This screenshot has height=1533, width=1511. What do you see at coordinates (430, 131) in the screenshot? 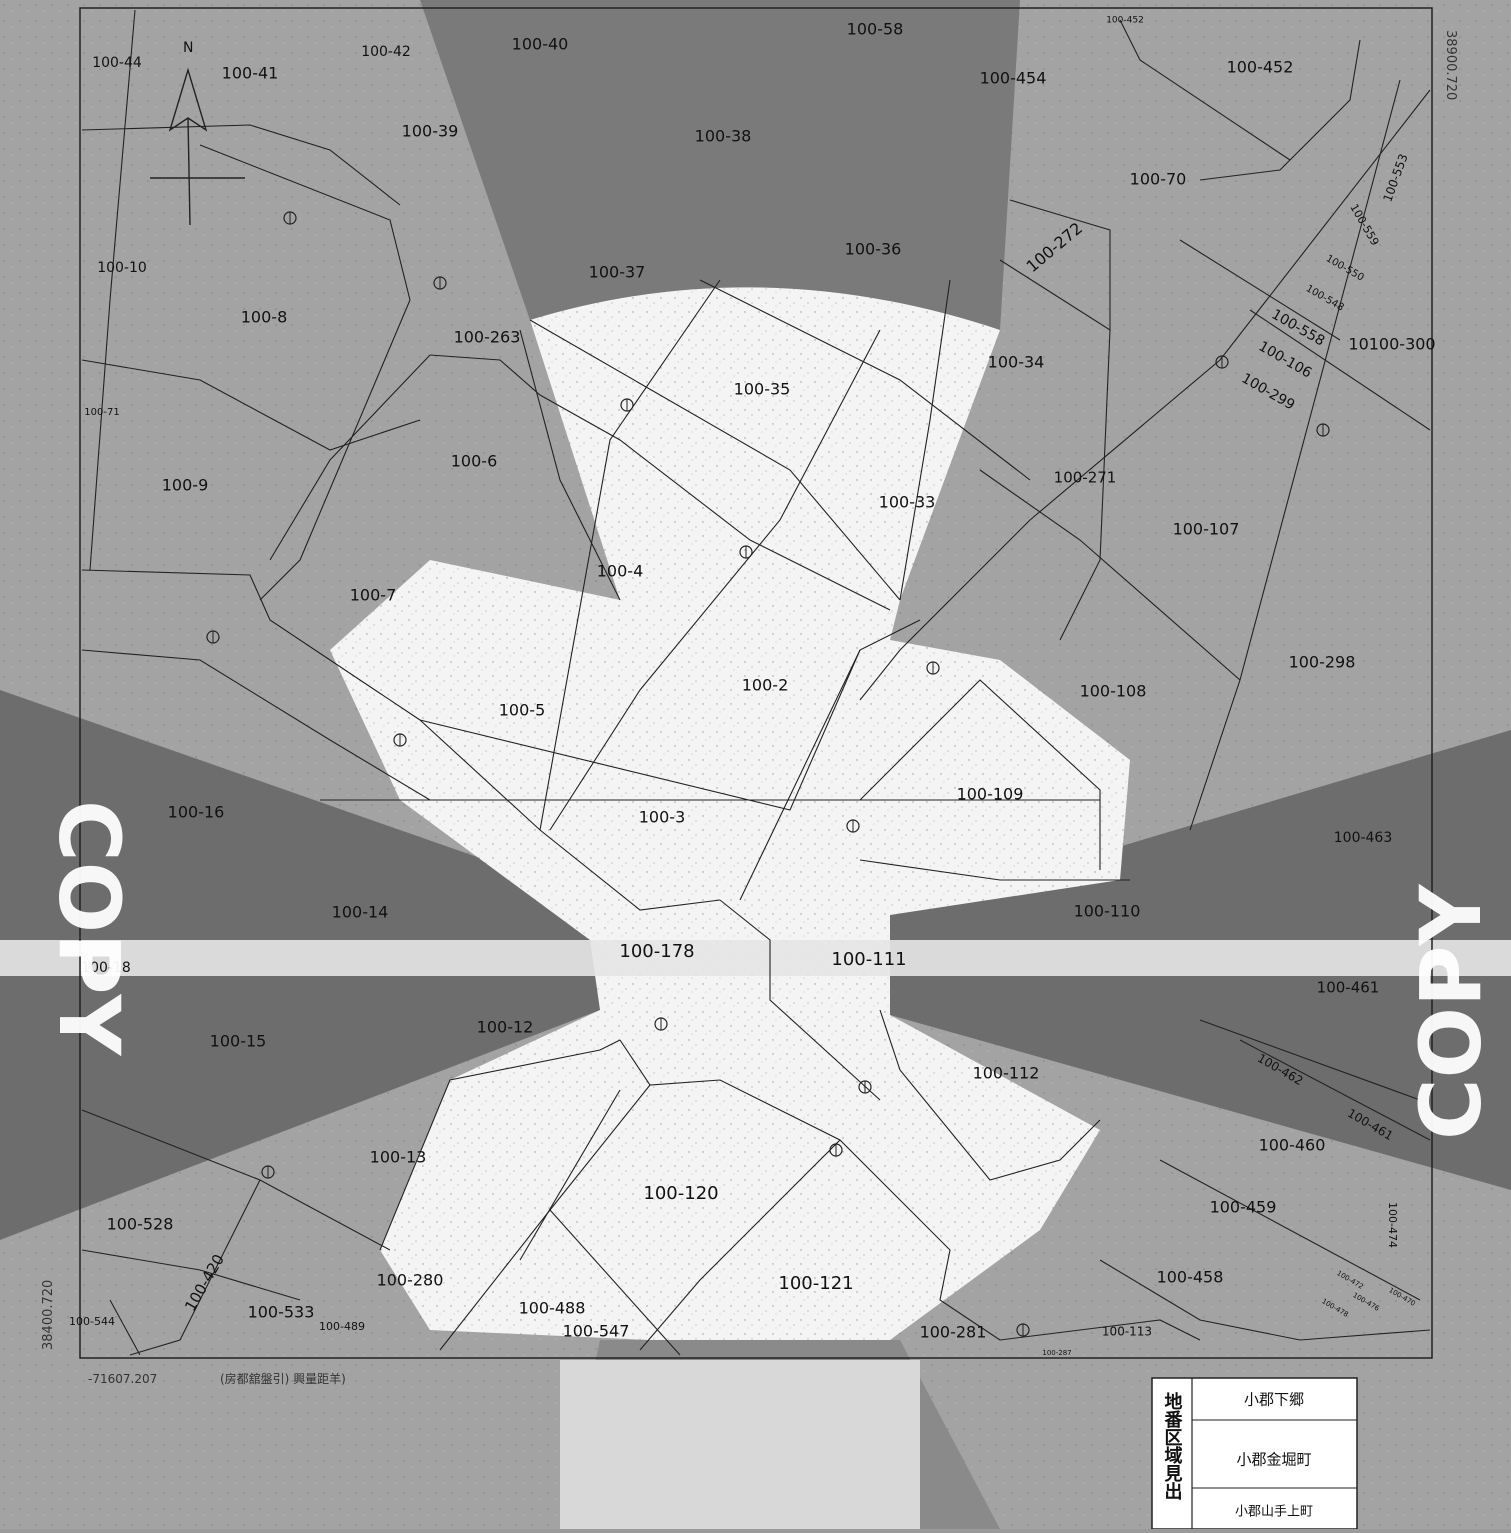
I see `parcel-label: 100-39` at bounding box center [430, 131].